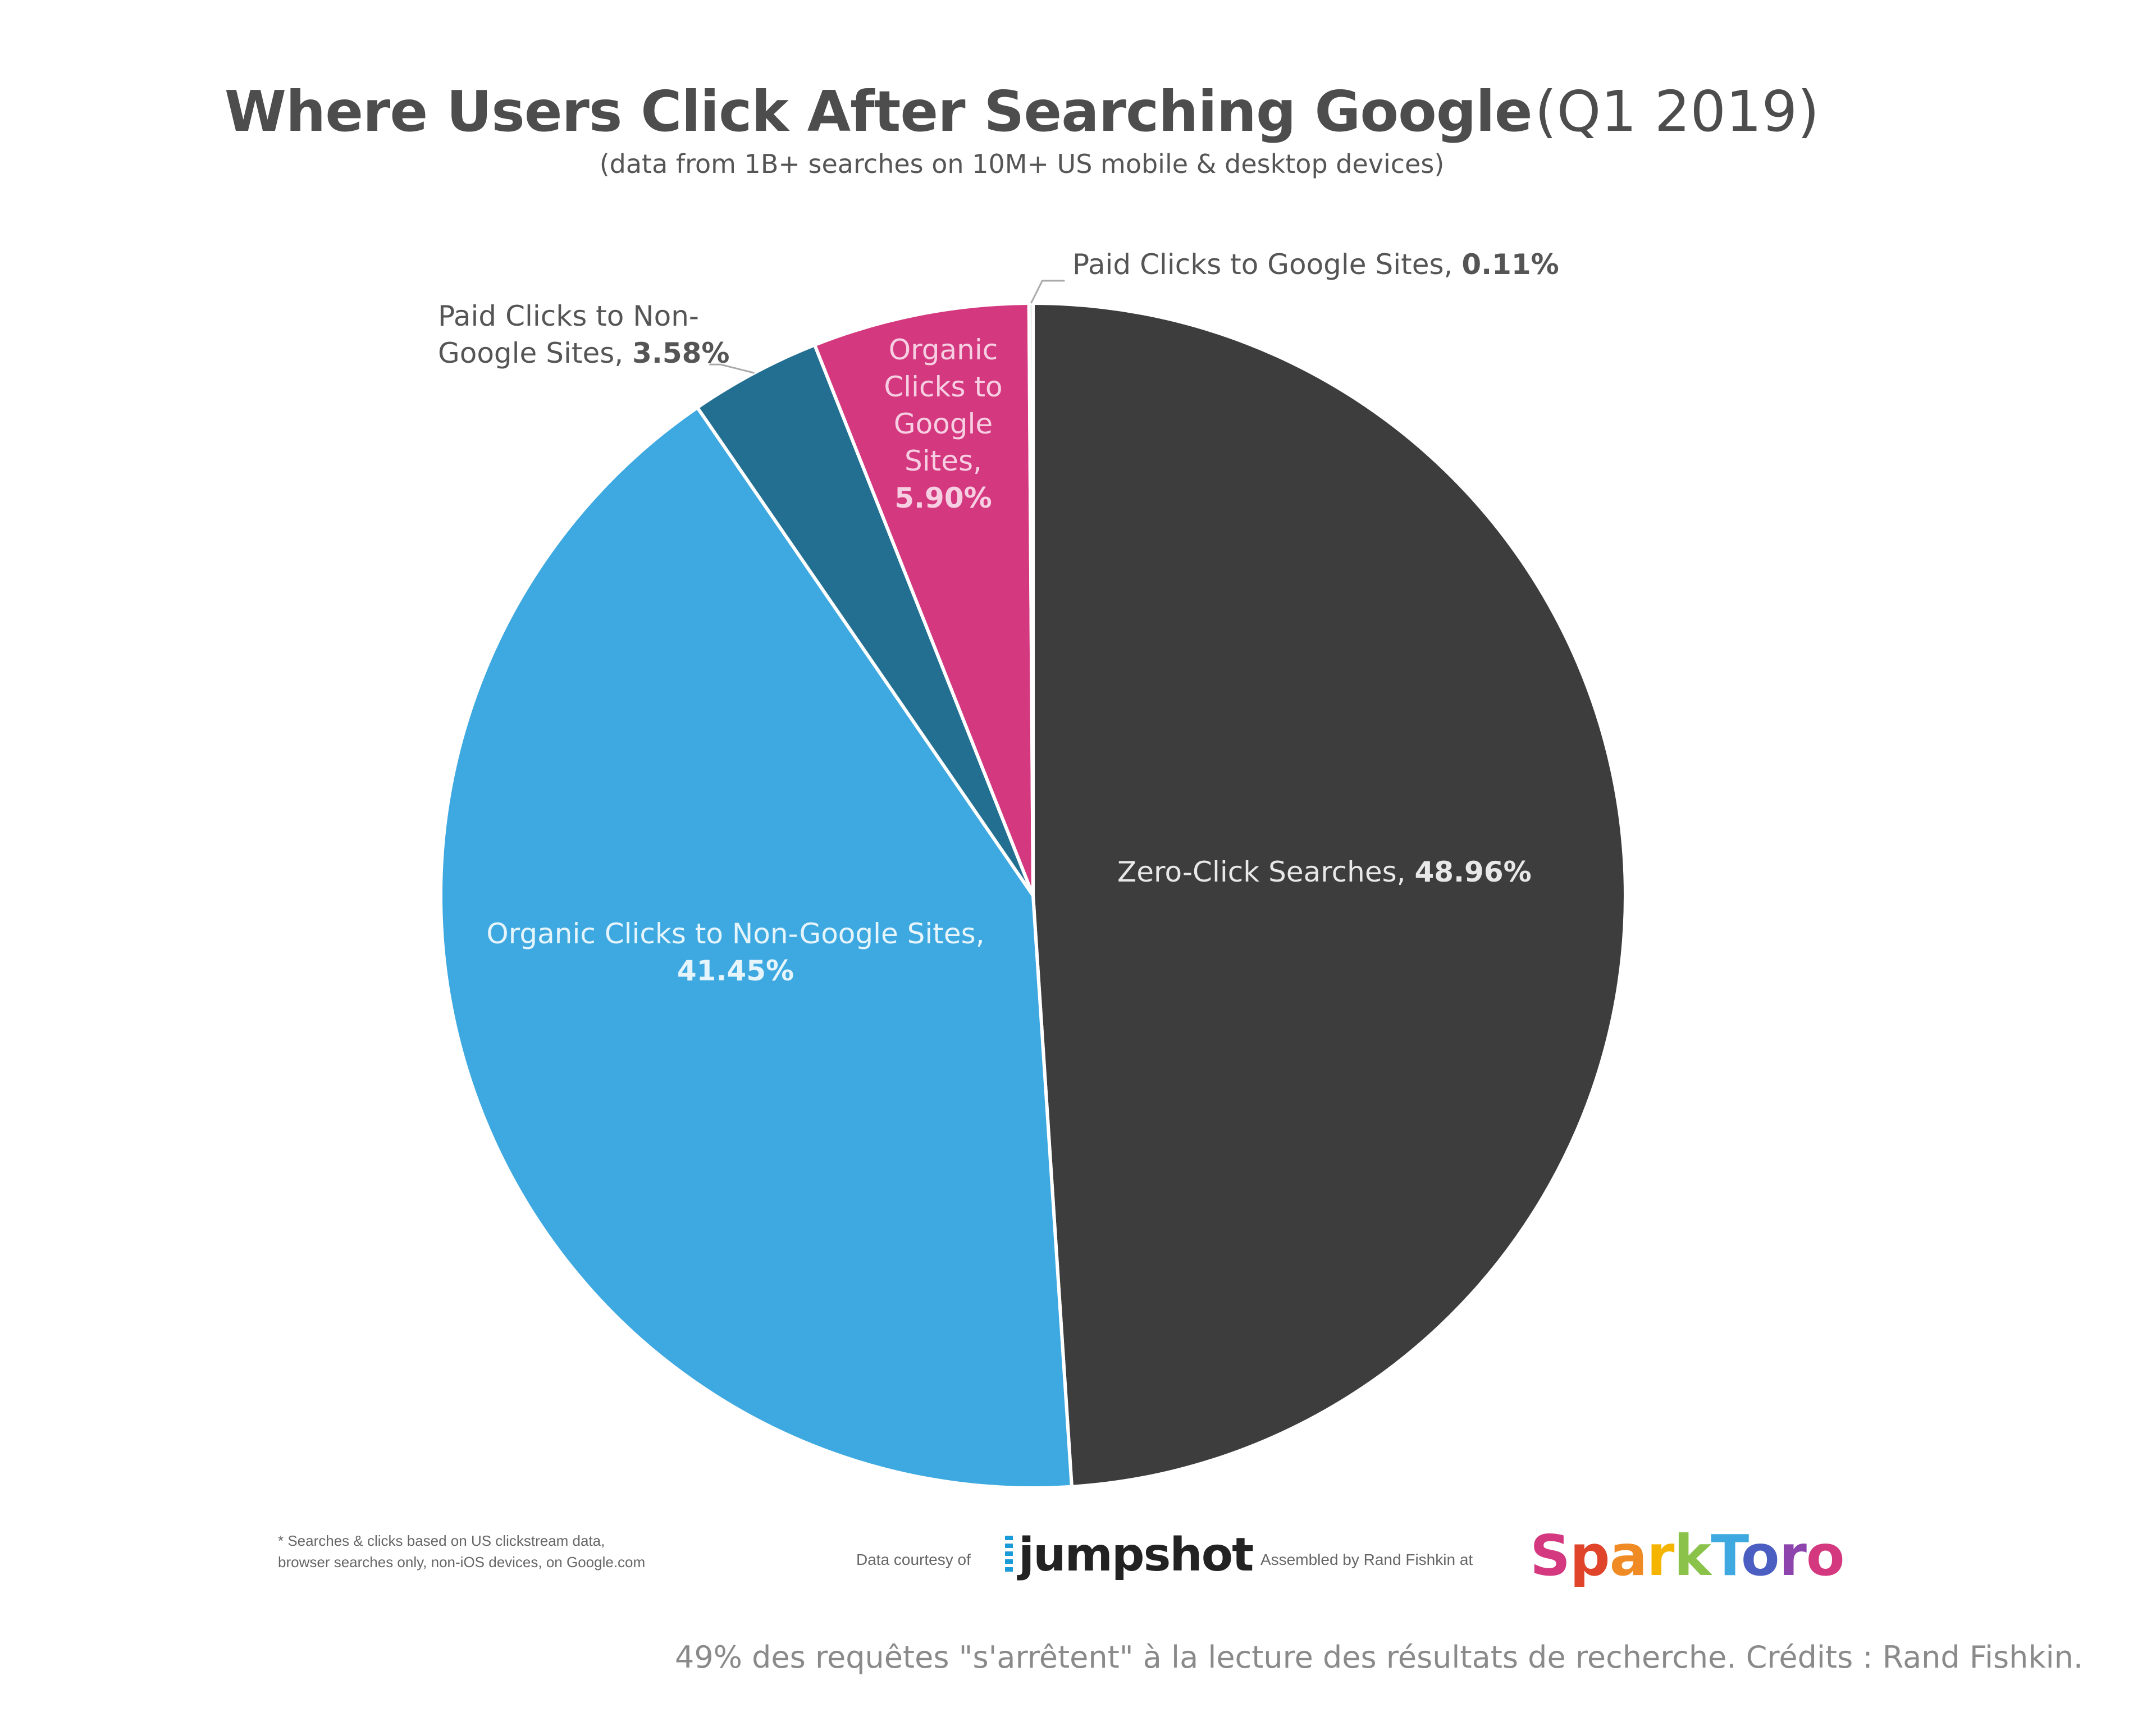 The image size is (2156, 1712). I want to click on slice-label-line: Google, so click(943, 424).